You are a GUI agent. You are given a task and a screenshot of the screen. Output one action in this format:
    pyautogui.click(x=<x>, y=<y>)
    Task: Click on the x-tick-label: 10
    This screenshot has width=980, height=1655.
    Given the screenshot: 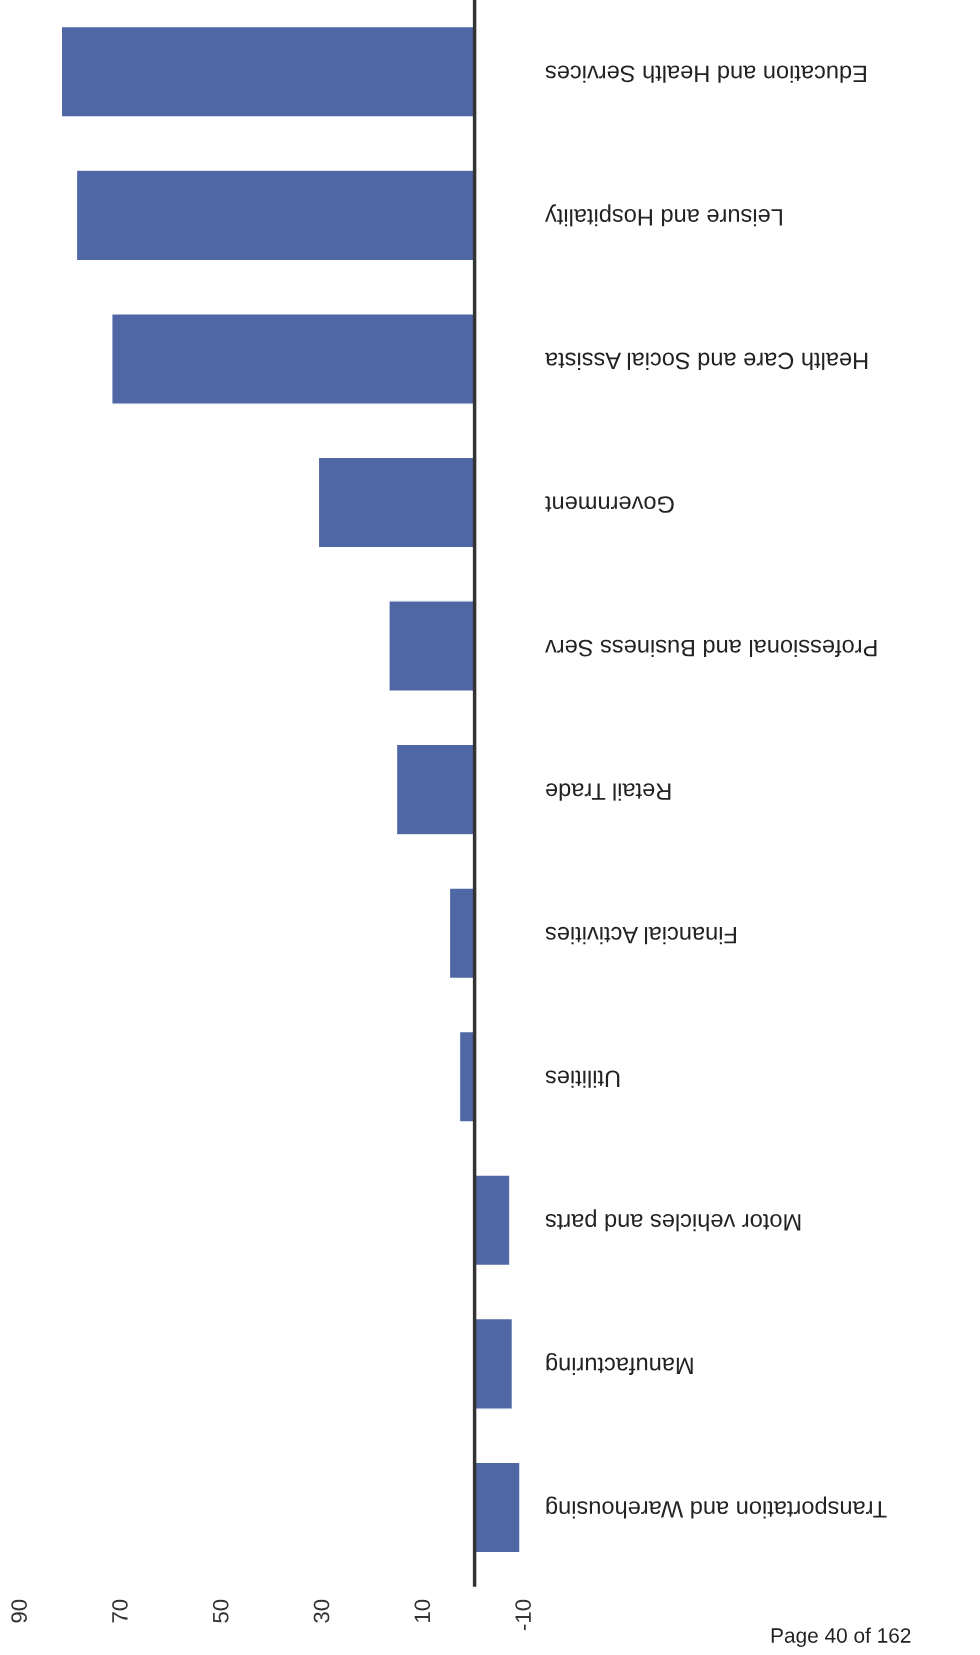 What is the action you would take?
    pyautogui.click(x=422, y=1610)
    